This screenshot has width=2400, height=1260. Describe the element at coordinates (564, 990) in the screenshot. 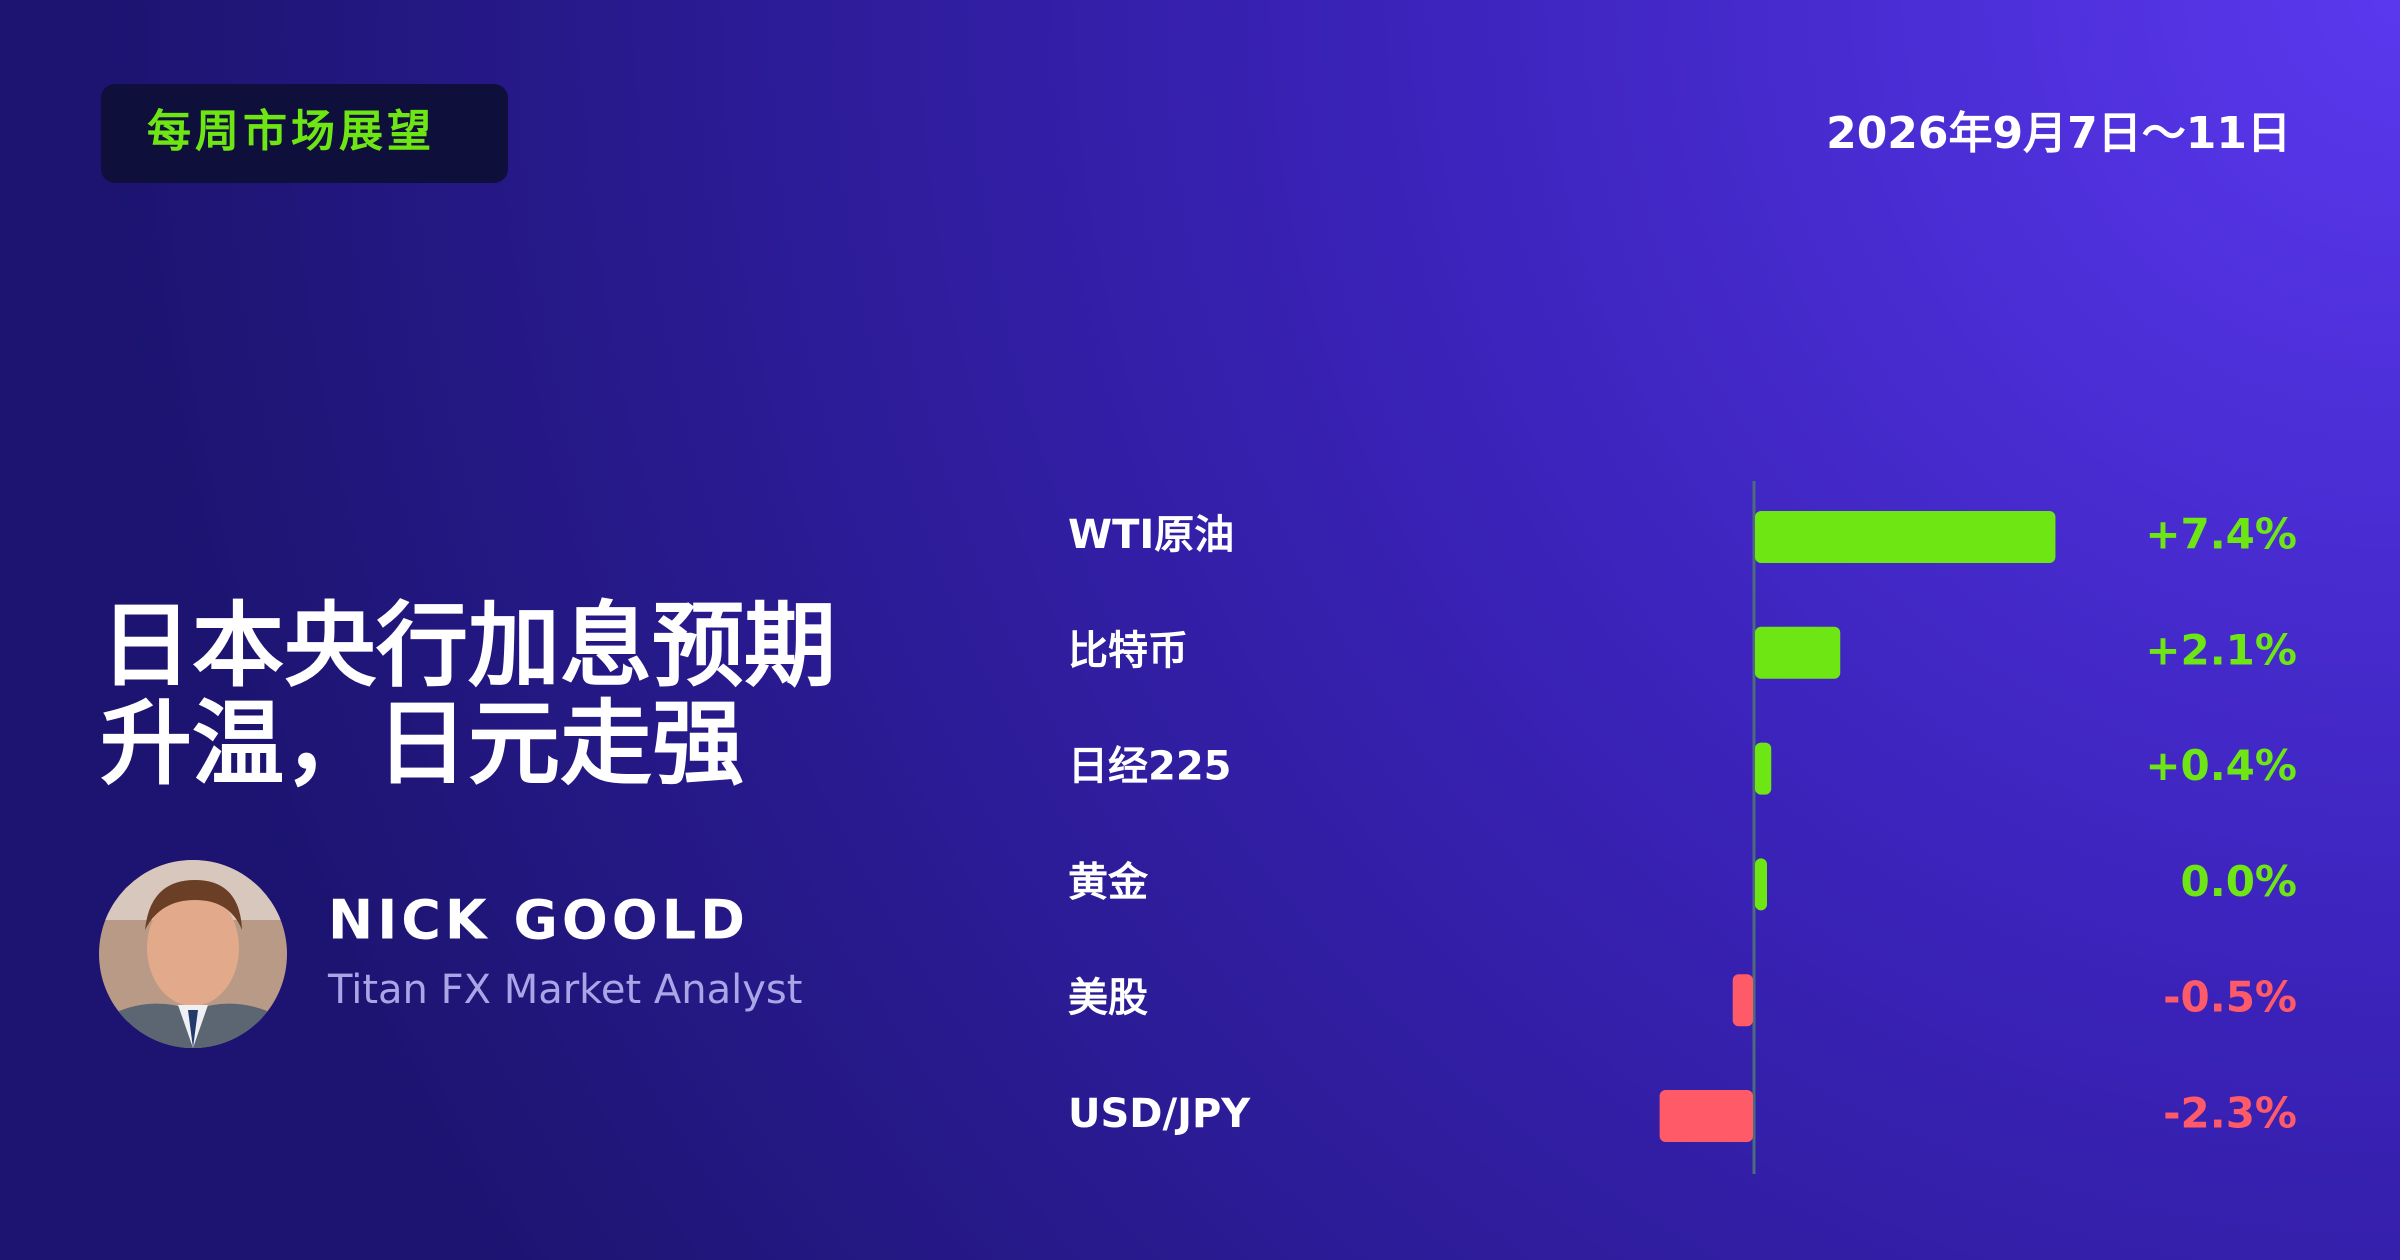

I see `author-role: Titan FX Market Analyst` at that location.